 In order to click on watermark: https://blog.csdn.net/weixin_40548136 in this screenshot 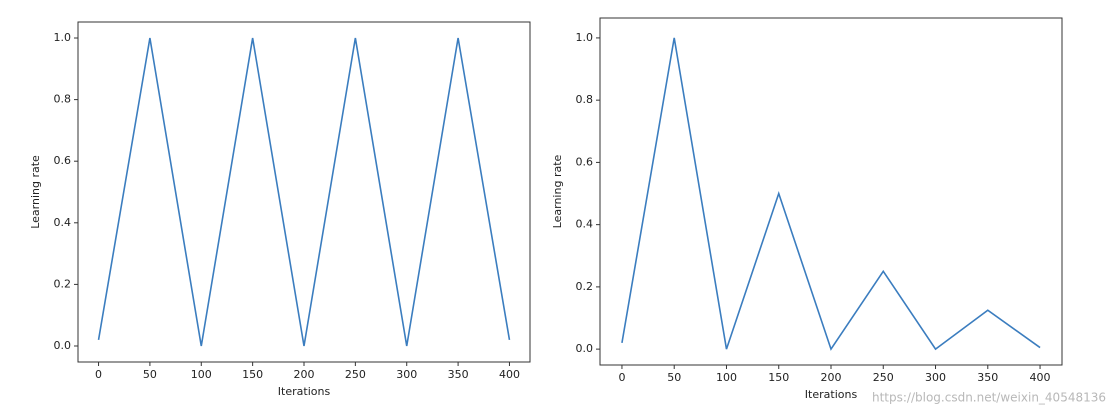, I will do `click(989, 398)`.